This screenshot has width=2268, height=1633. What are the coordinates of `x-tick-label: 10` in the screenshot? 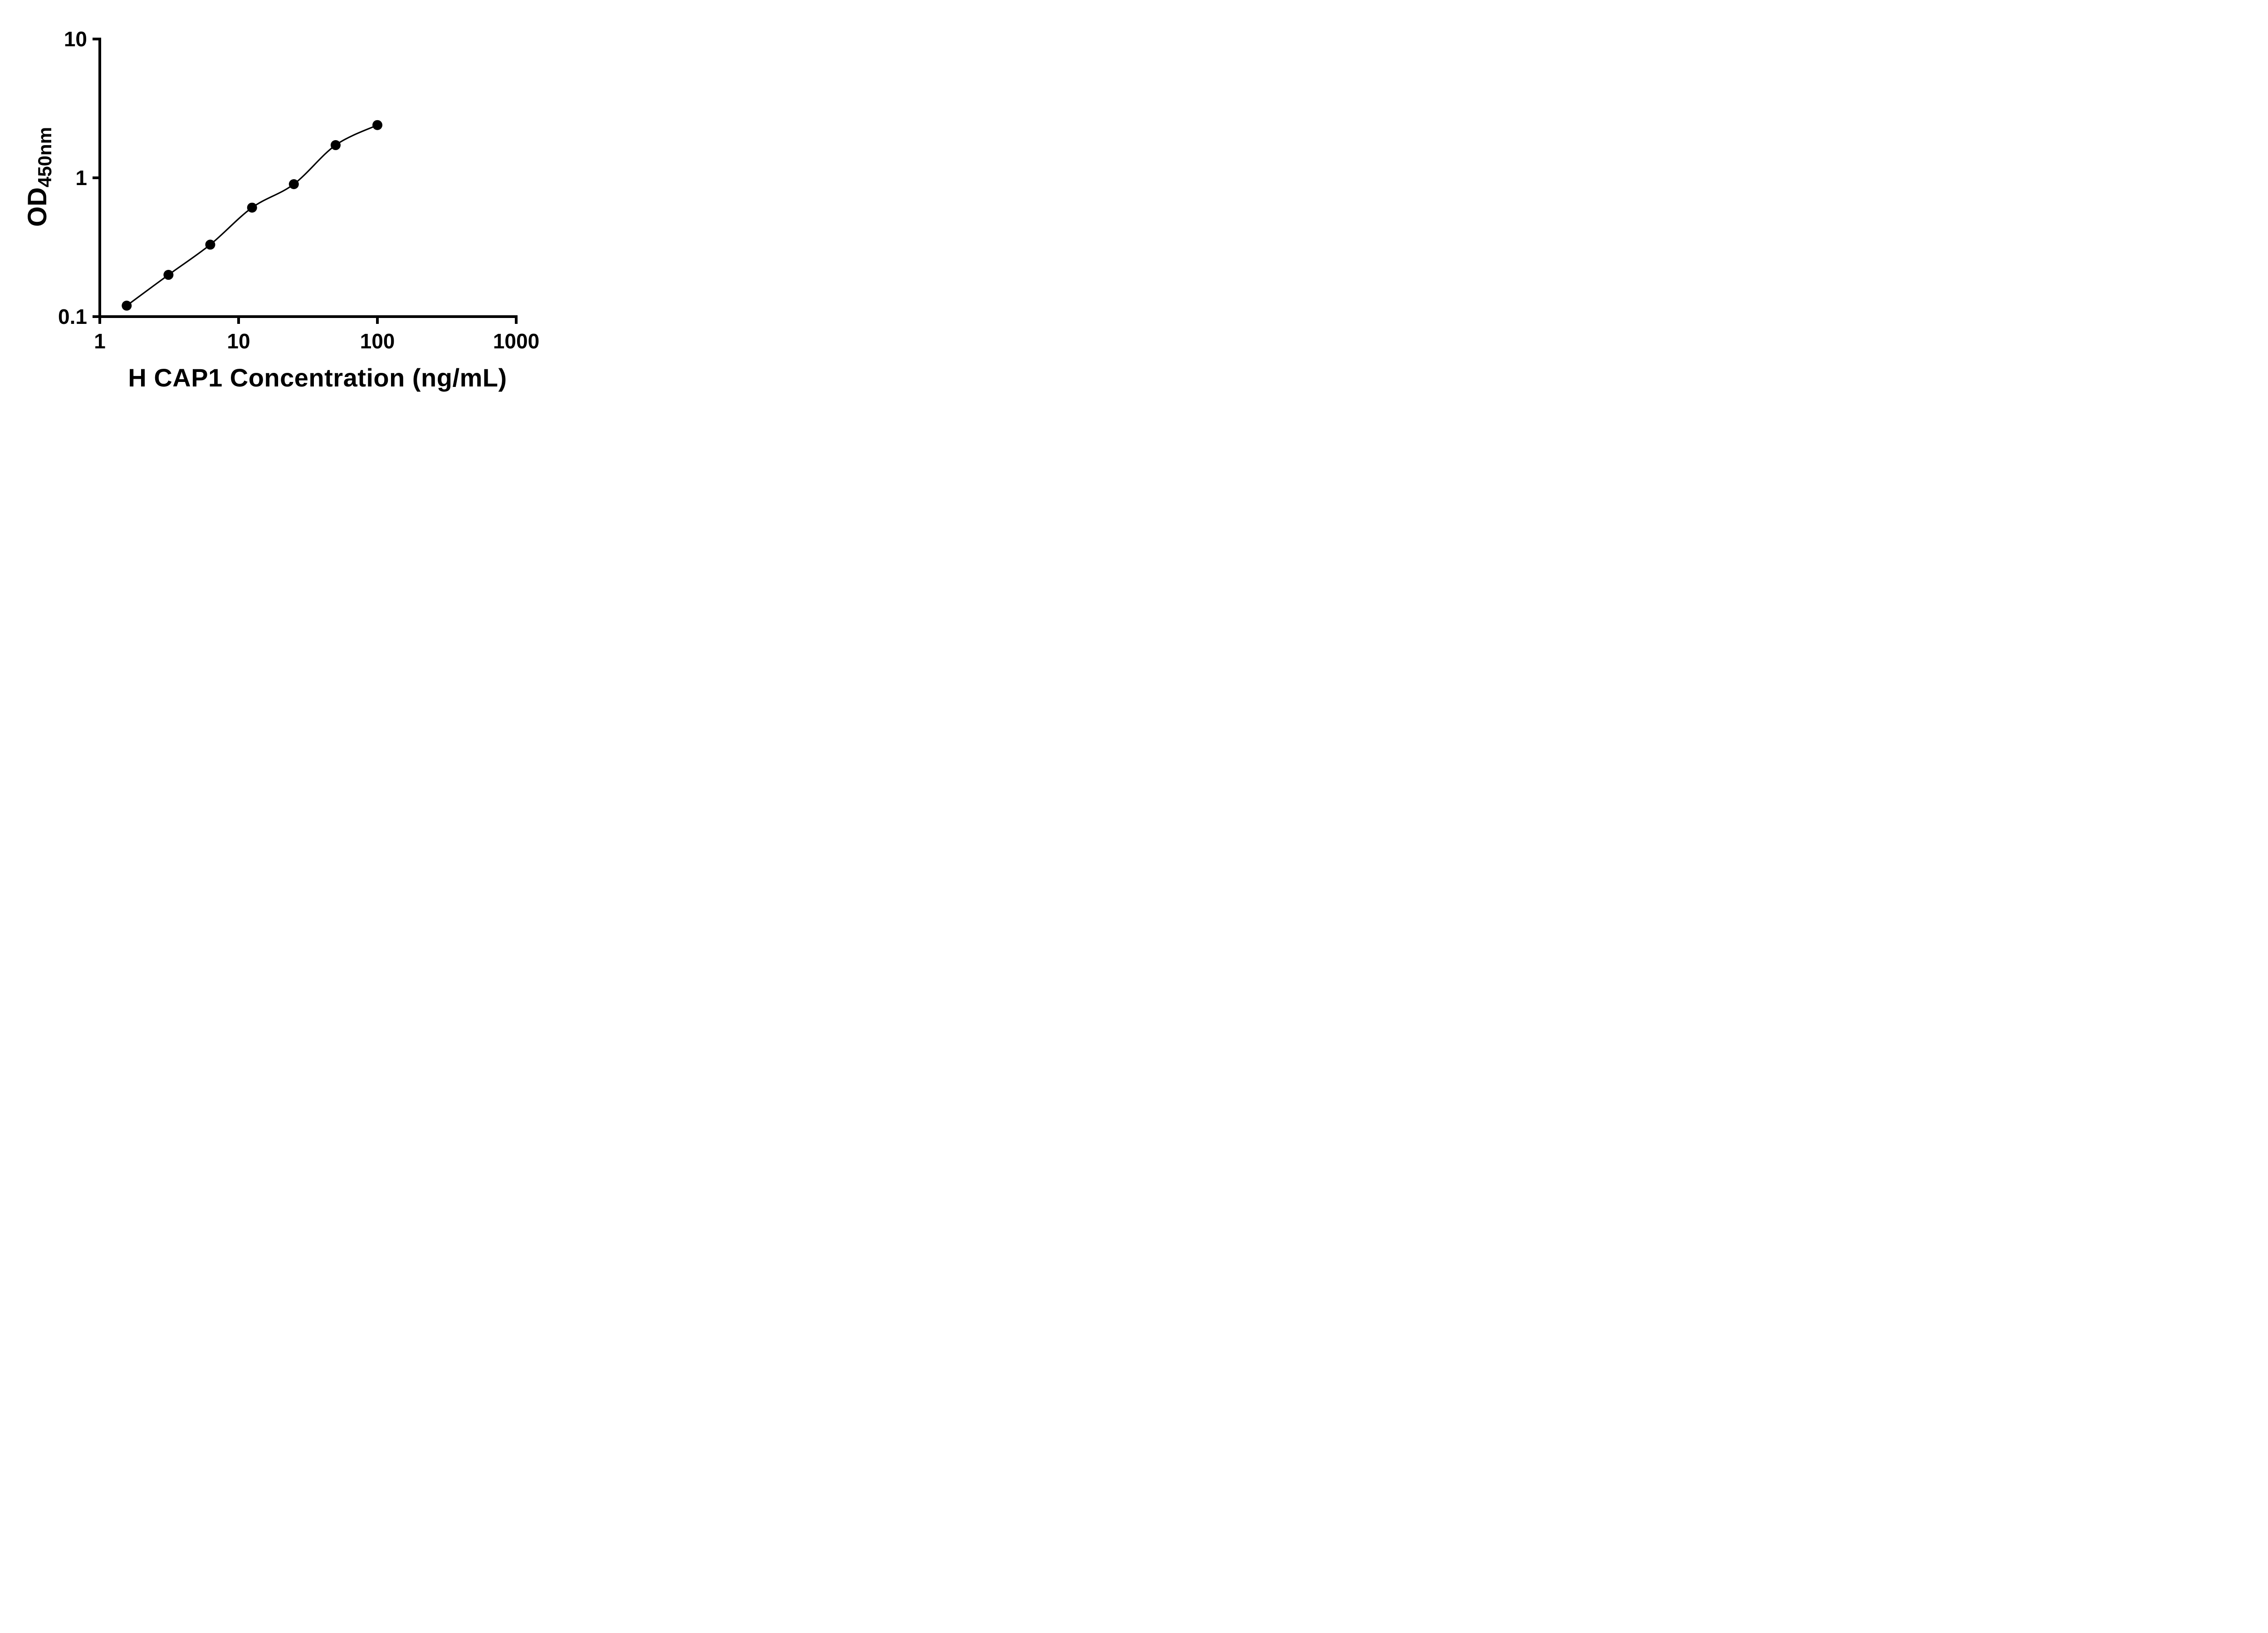 It's located at (239, 341).